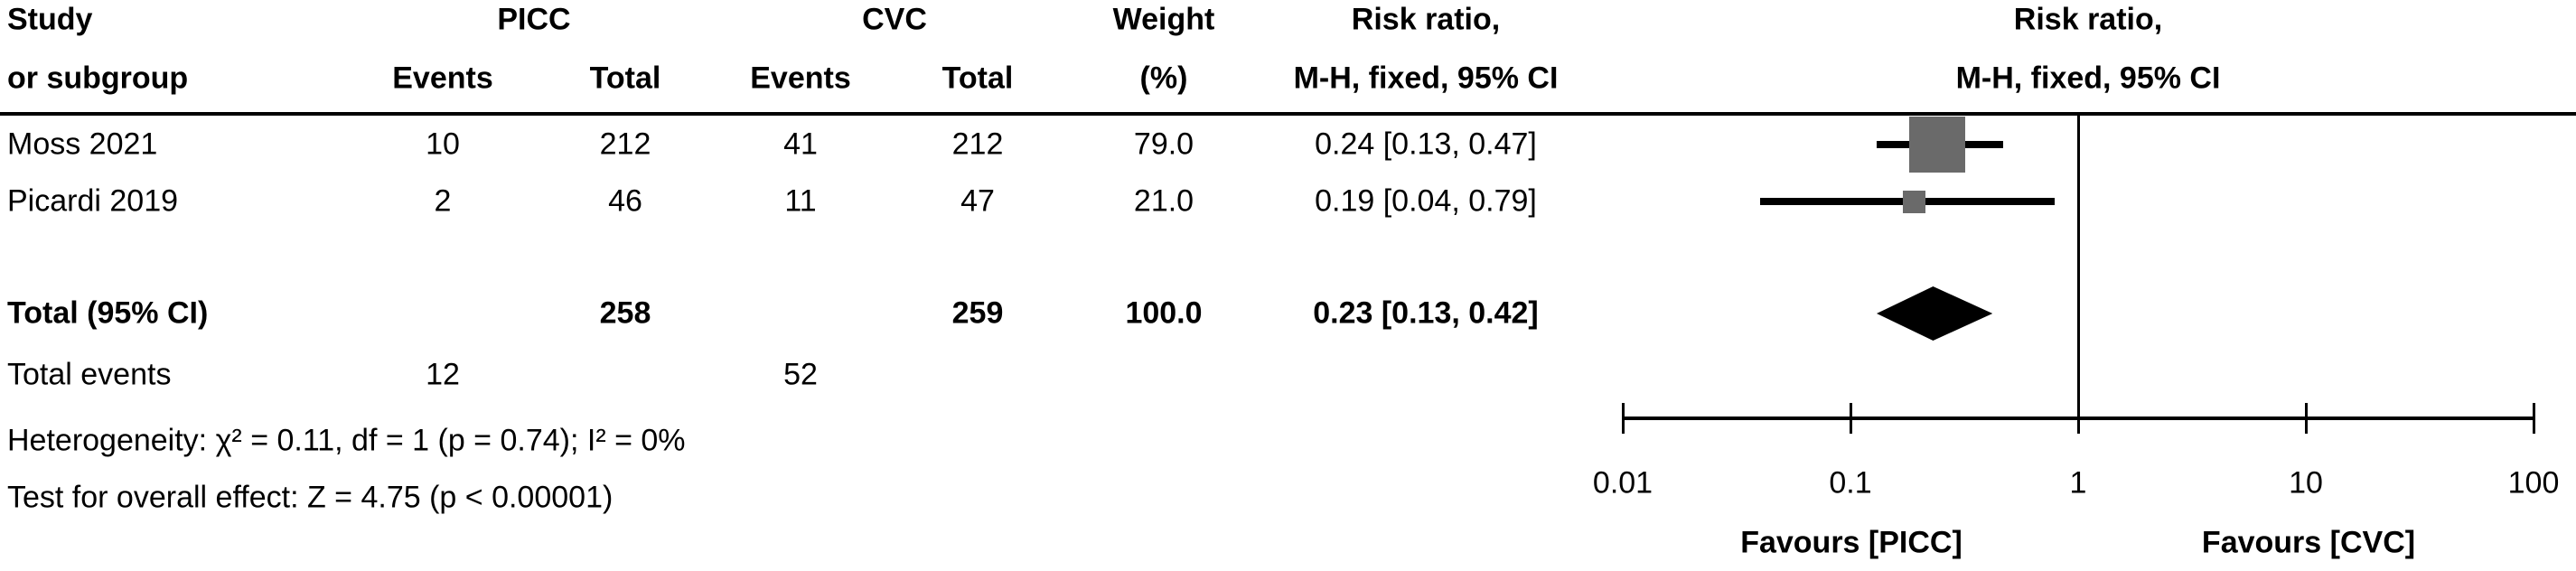  I want to click on cell-picc-total: 46, so click(625, 201).